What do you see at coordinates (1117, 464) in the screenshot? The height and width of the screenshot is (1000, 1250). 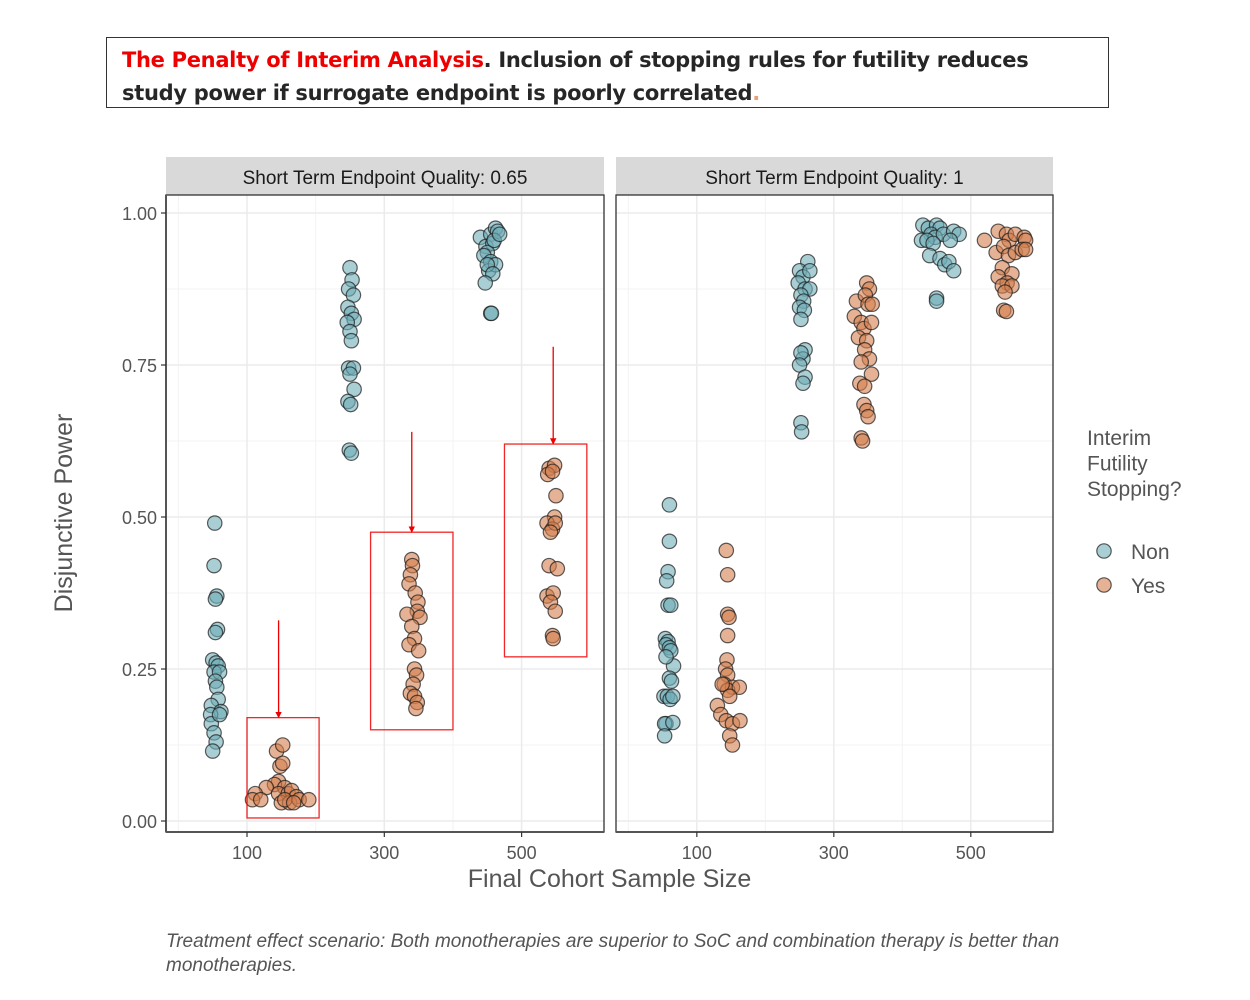 I see `legend-title: Futility` at bounding box center [1117, 464].